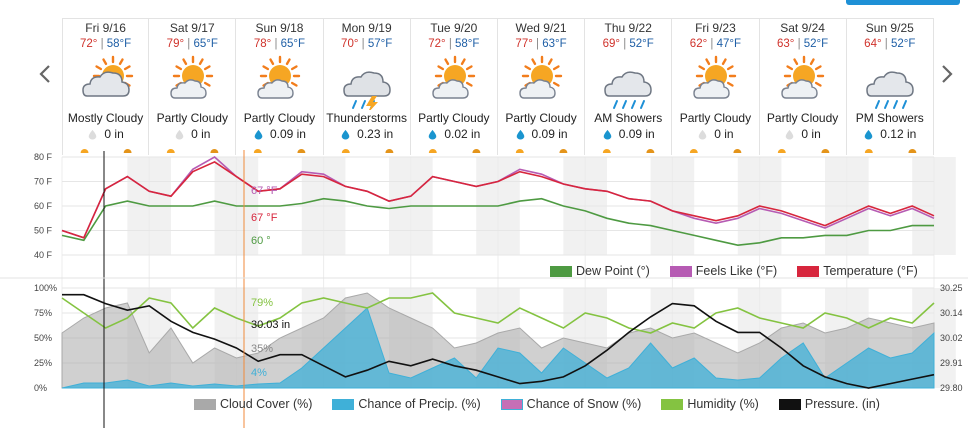  I want to click on day-temps: 63° | 52°F, so click(802, 44).